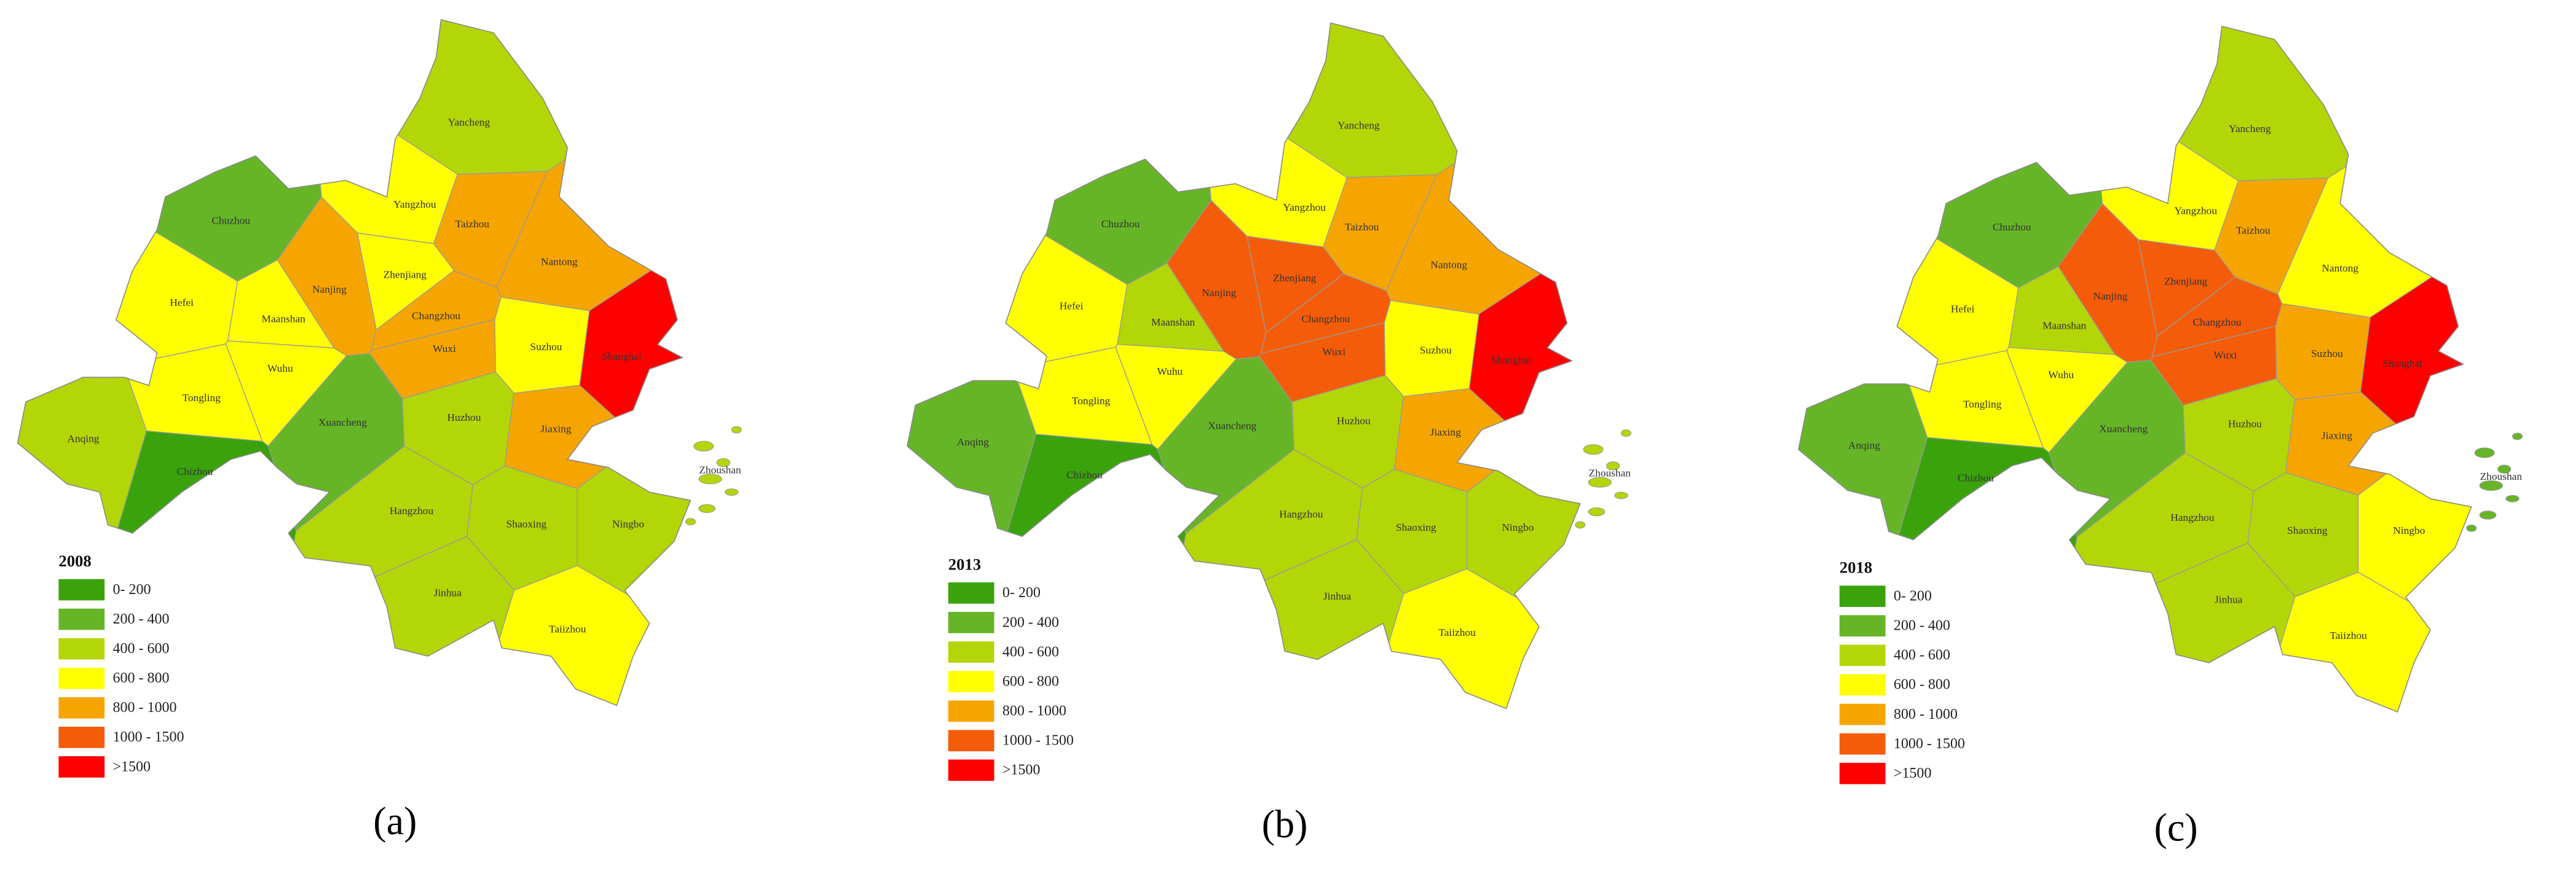 The image size is (2576, 876). Describe the element at coordinates (546, 347) in the screenshot. I see `city-label: Suzhou` at that location.